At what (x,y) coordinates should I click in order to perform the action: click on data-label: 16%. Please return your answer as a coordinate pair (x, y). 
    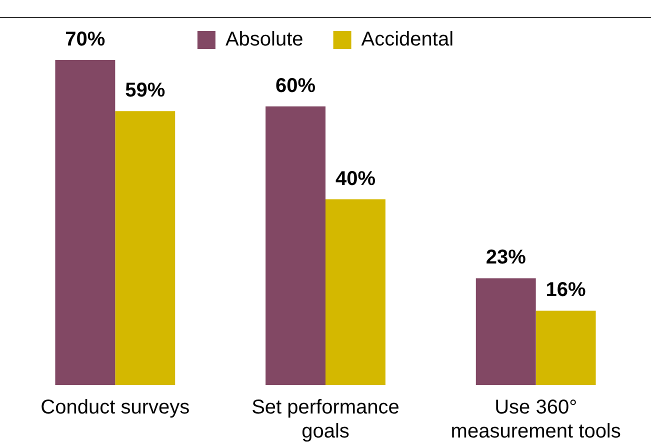
    Looking at the image, I should click on (566, 290).